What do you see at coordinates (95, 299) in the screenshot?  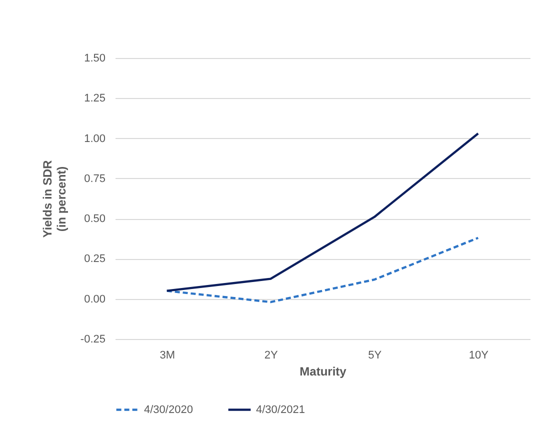 I see `y-tick-label: 0.00` at bounding box center [95, 299].